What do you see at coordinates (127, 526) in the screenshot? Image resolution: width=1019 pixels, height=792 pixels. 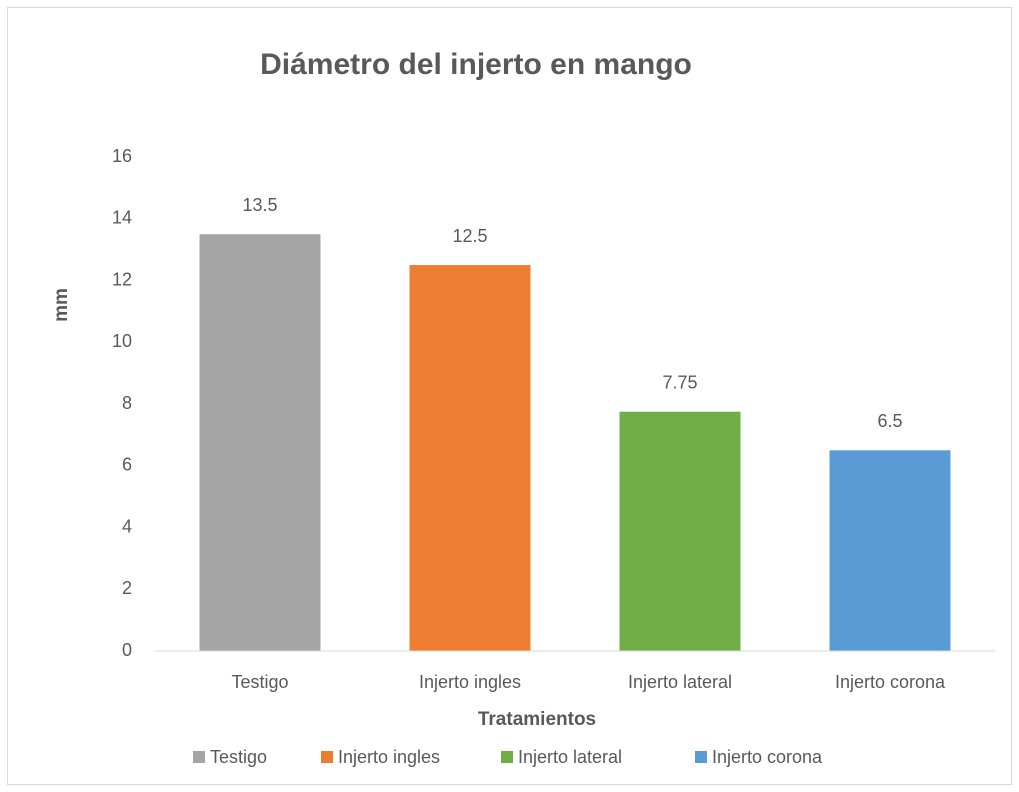 I see `y-tick-label: 4` at bounding box center [127, 526].